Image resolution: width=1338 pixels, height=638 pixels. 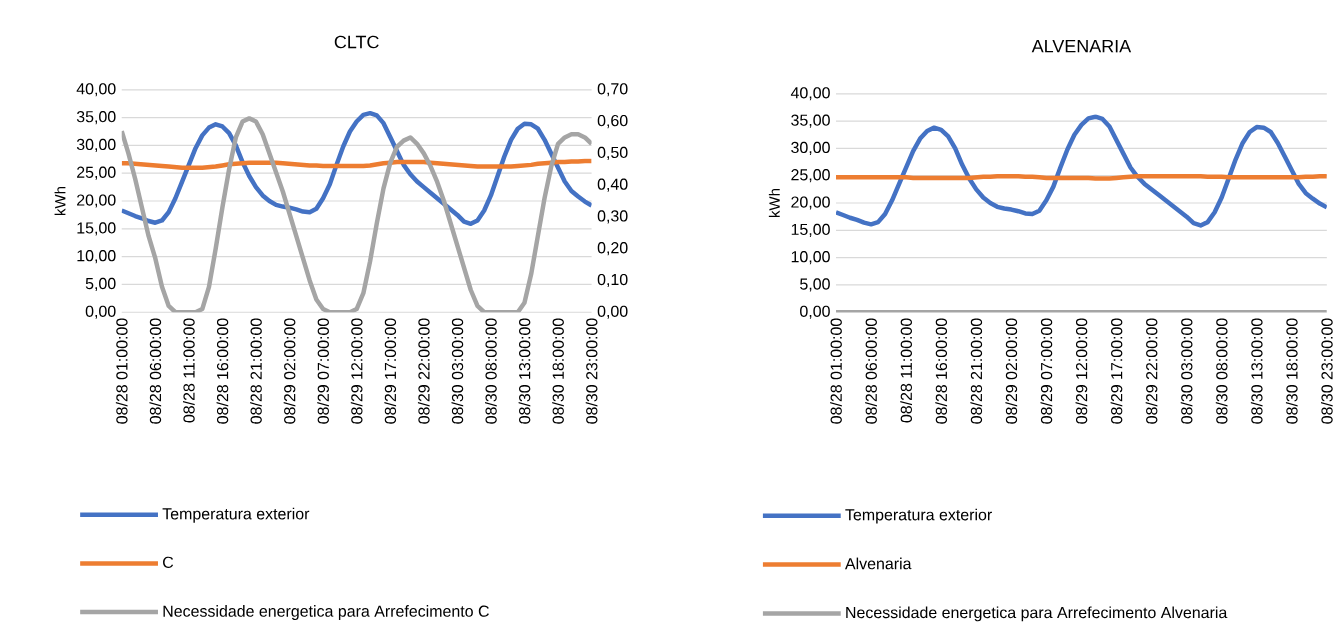 I want to click on y2-tick-label: 0,60, so click(x=612, y=121).